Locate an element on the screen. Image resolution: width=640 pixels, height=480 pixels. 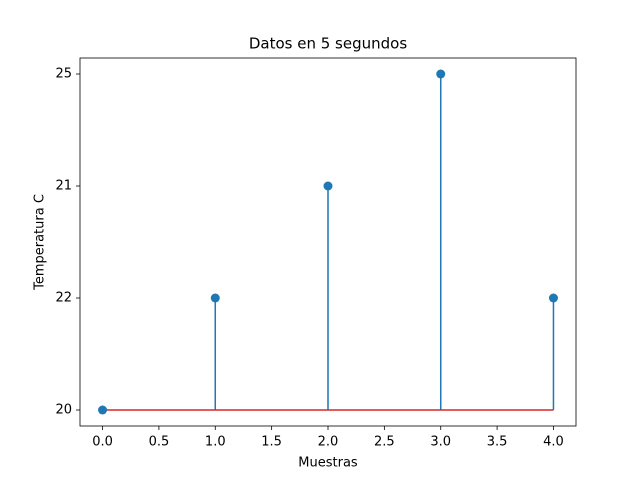
x-tick-label: 1.0 is located at coordinates (215, 442).